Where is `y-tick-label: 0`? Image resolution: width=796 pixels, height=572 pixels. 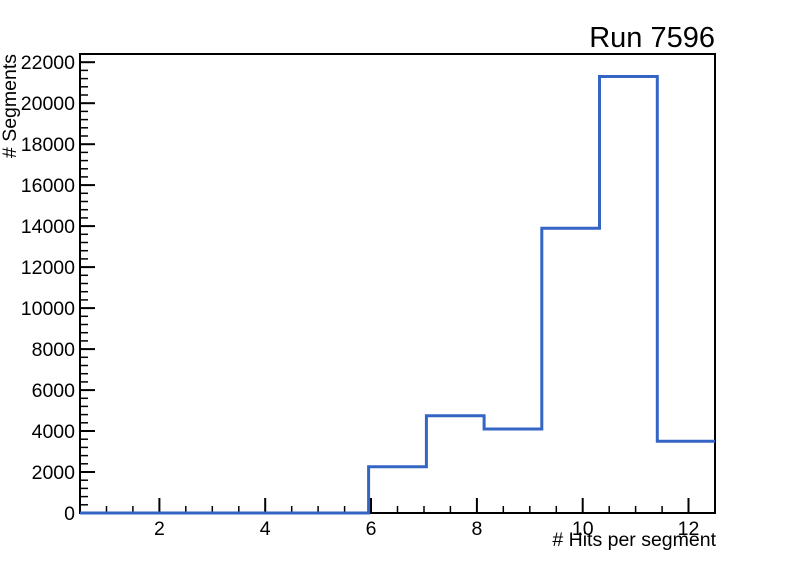 y-tick-label: 0 is located at coordinates (69, 514).